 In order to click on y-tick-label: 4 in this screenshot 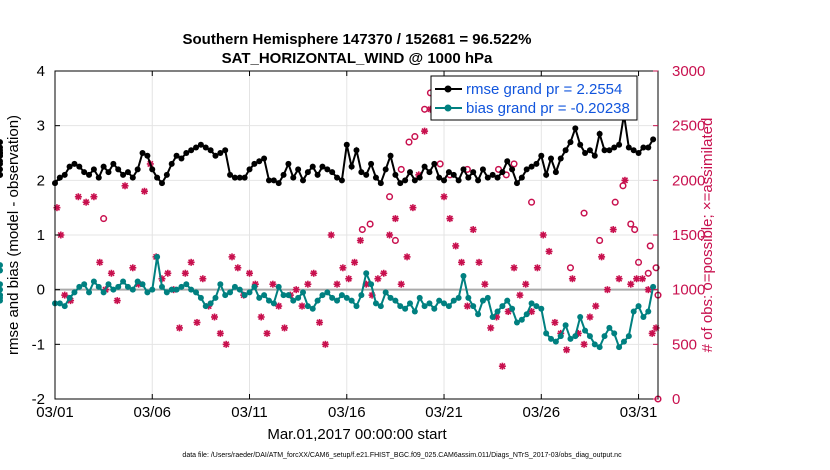, I will do `click(41, 71)`.